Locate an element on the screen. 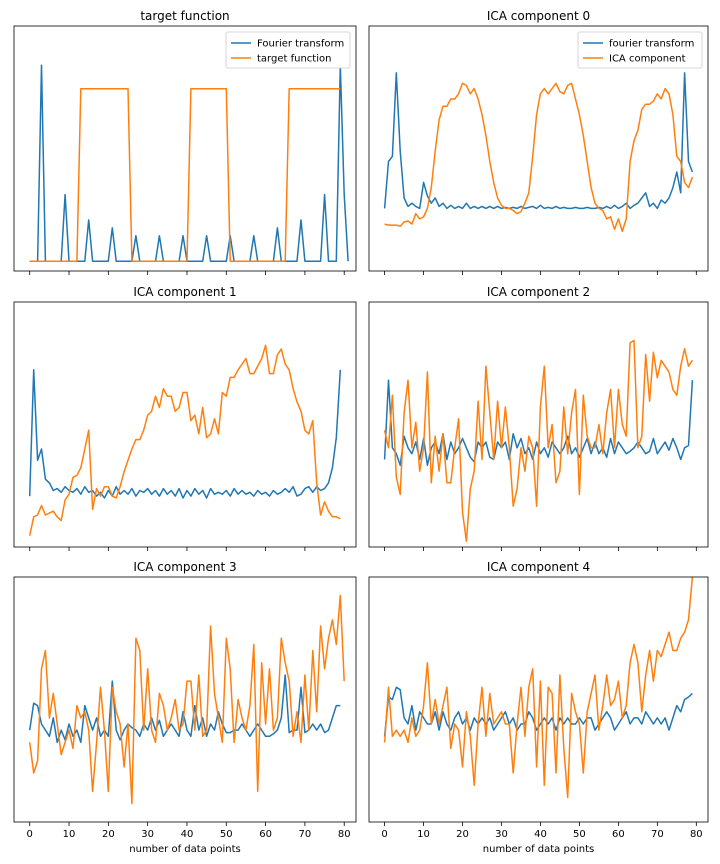  chart-title: ICA component 2 is located at coordinates (538, 292).